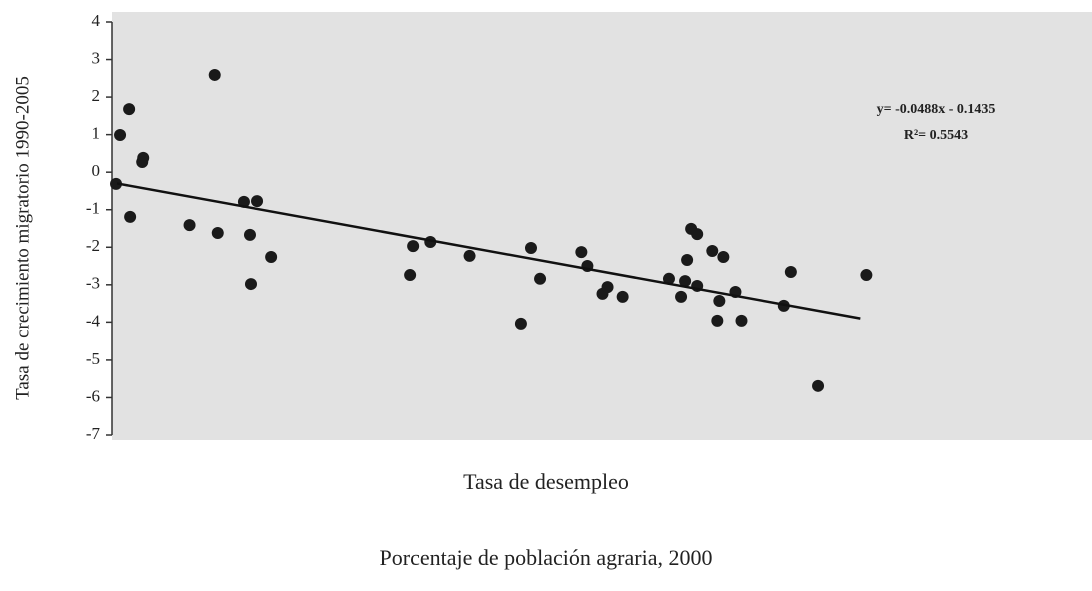  Describe the element at coordinates (96, 170) in the screenshot. I see `y-tick-label: 0` at that location.